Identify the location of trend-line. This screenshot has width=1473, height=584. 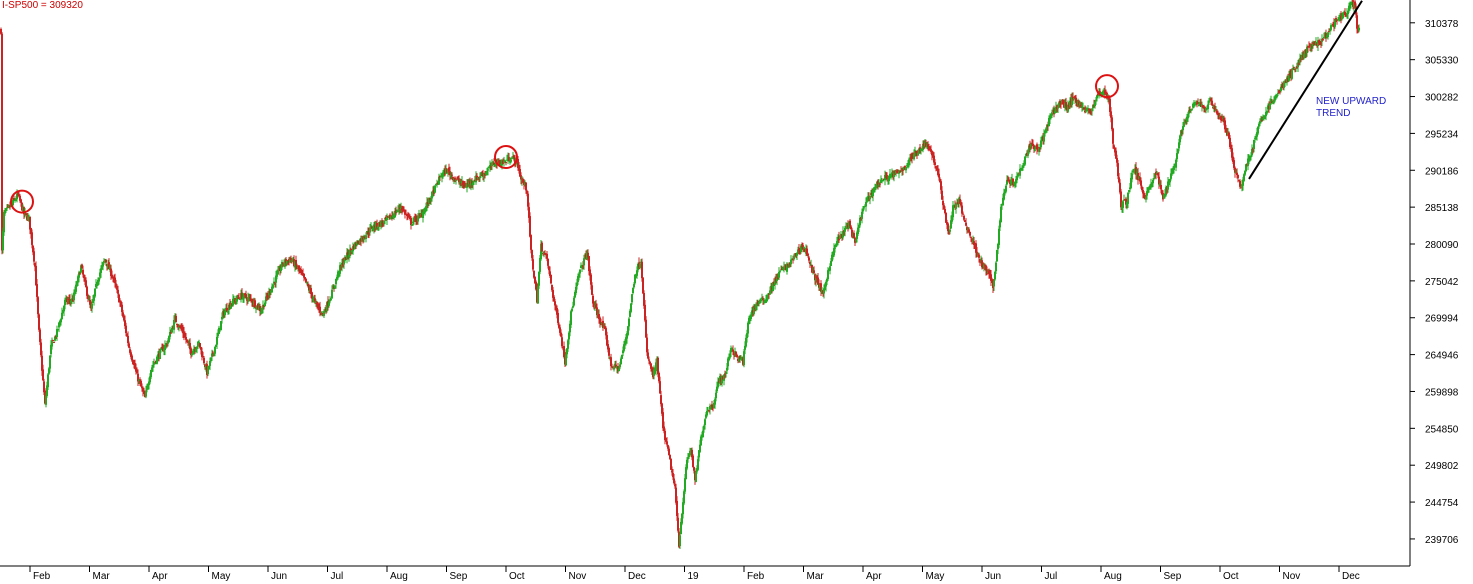
(1305, 90).